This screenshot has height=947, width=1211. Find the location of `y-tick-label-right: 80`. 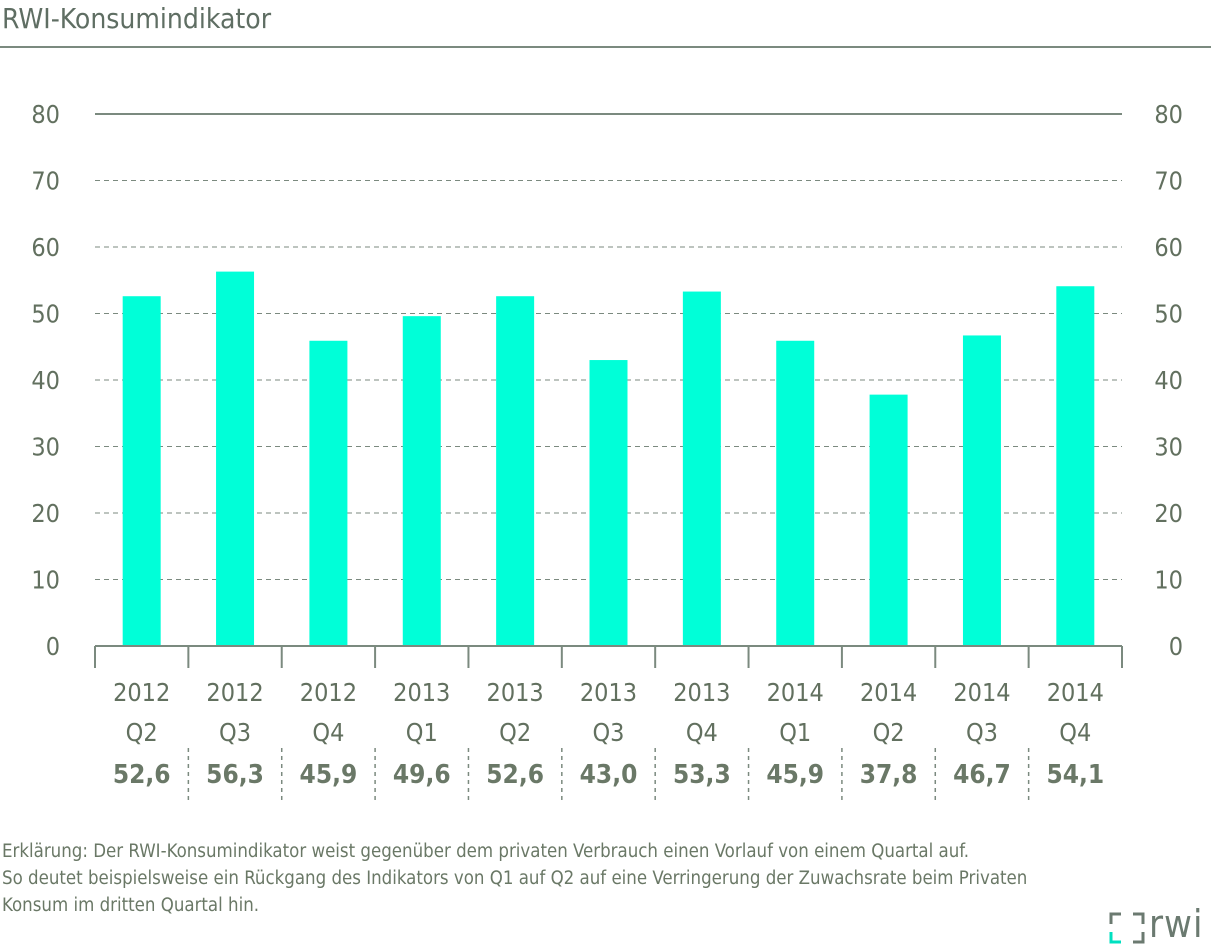

y-tick-label-right: 80 is located at coordinates (1168, 114).